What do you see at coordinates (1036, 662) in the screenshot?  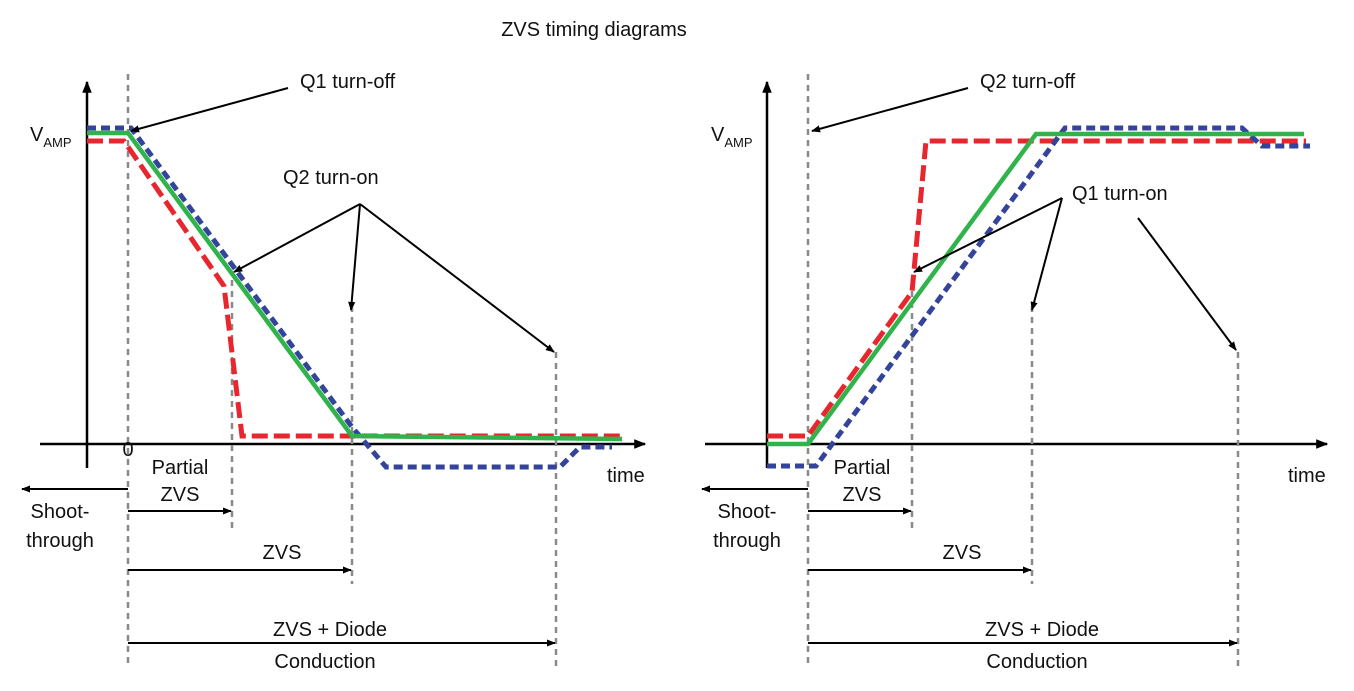 I see `right-conduction-label: Conduction` at bounding box center [1036, 662].